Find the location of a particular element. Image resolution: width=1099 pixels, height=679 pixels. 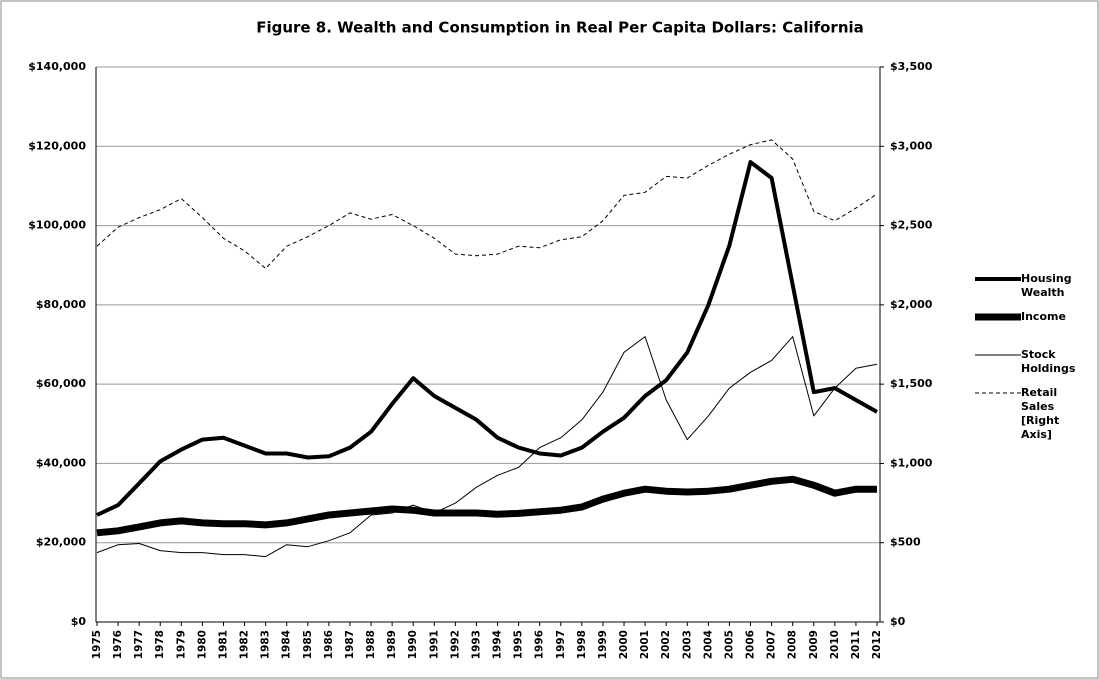

x-tick-label: 1994 is located at coordinates (498, 644).